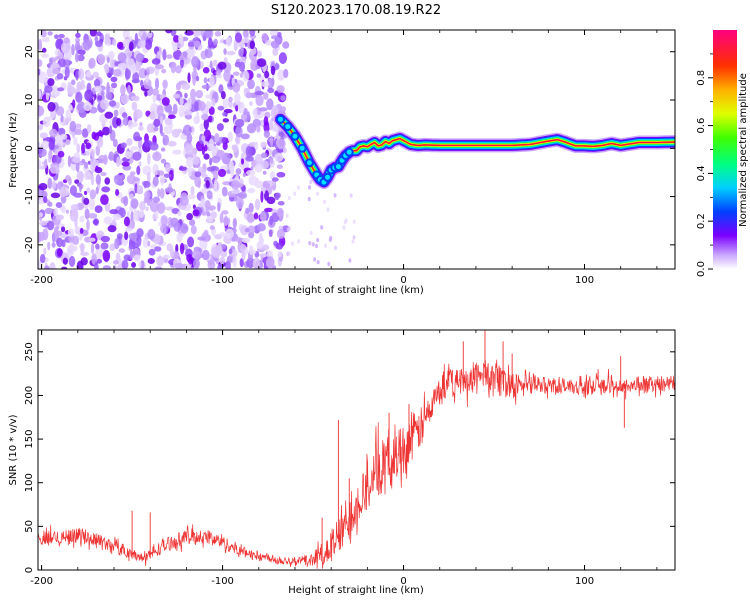 The width and height of the screenshot is (750, 600). I want to click on spectrogram-y-label: Frequency (Hz), so click(13, 150).